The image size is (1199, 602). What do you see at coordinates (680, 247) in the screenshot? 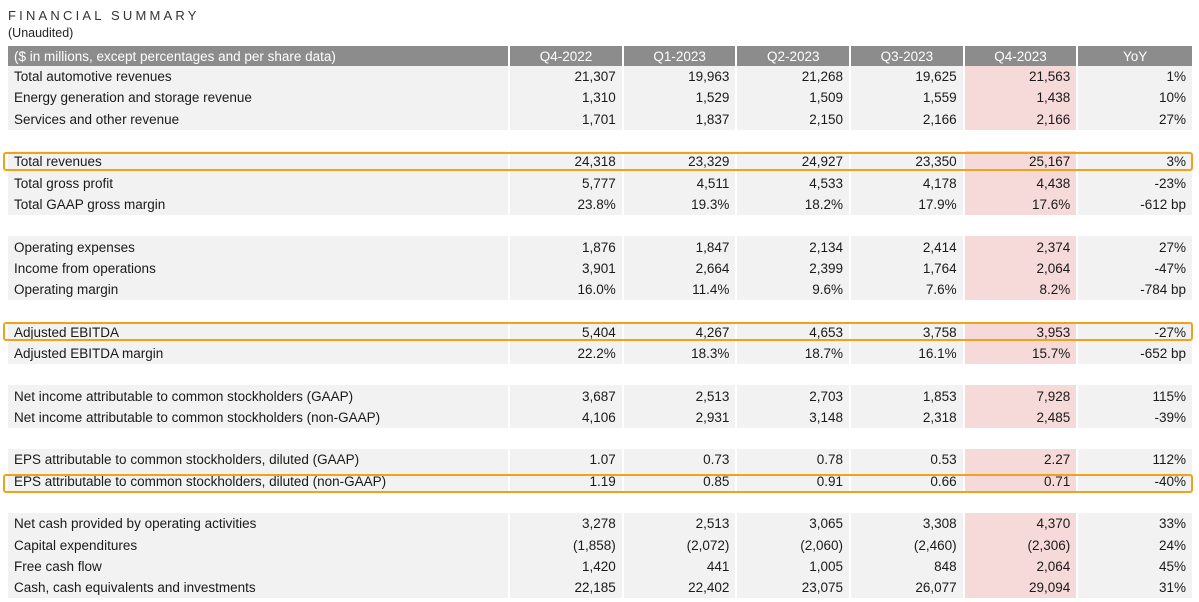
I see `table-cell: 1,847` at bounding box center [680, 247].